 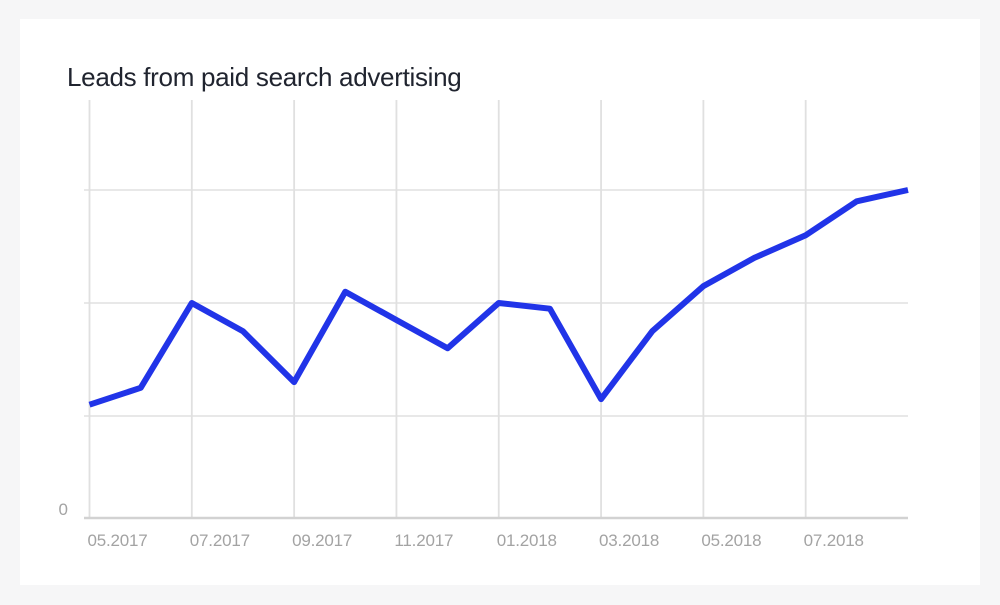 What do you see at coordinates (629, 540) in the screenshot?
I see `x-tick-label: 03.2018` at bounding box center [629, 540].